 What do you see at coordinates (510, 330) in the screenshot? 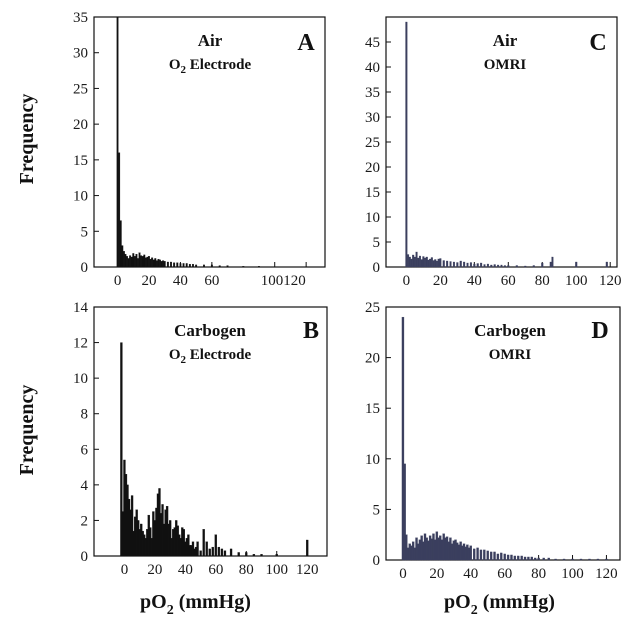
I see `panel-title: Carbogen` at bounding box center [510, 330].